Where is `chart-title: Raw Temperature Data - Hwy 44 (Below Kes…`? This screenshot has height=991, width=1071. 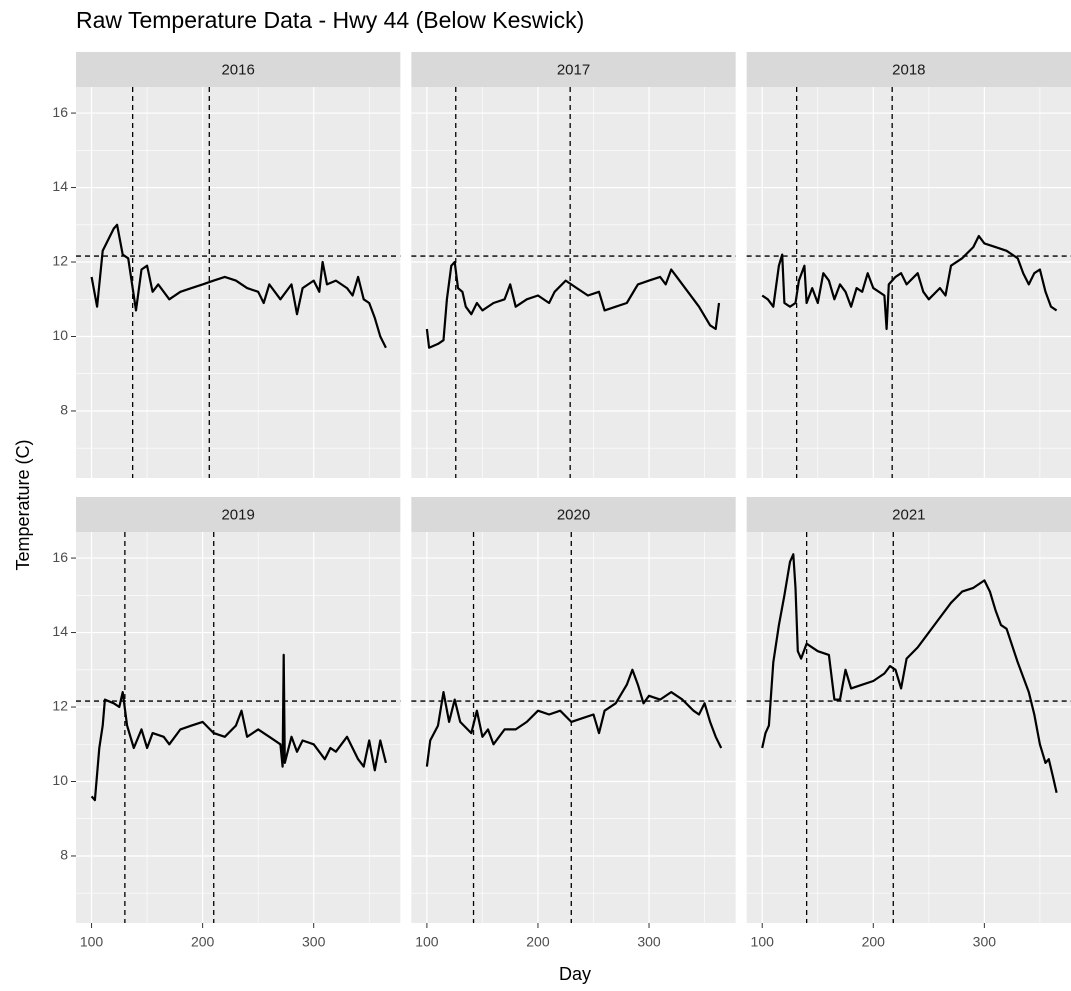
chart-title: Raw Temperature Data - Hwy 44 (Below Kes… is located at coordinates (330, 20).